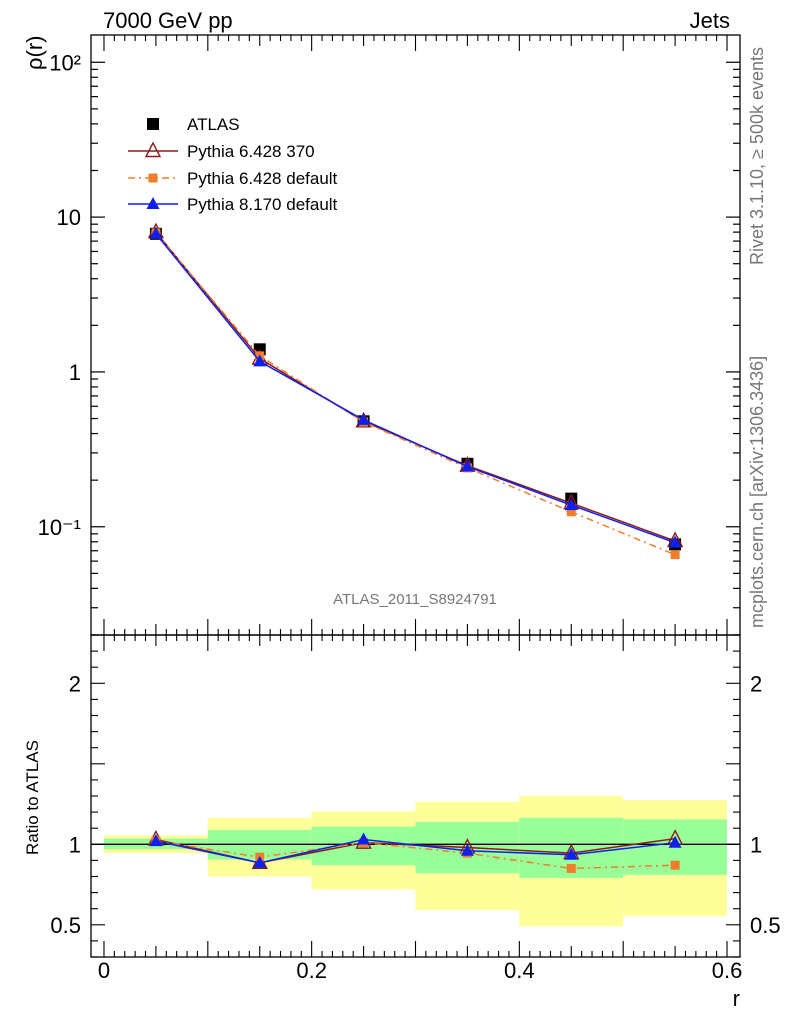 The width and height of the screenshot is (786, 1024). I want to click on ratio-y-tick-label-right: 1, so click(756, 844).